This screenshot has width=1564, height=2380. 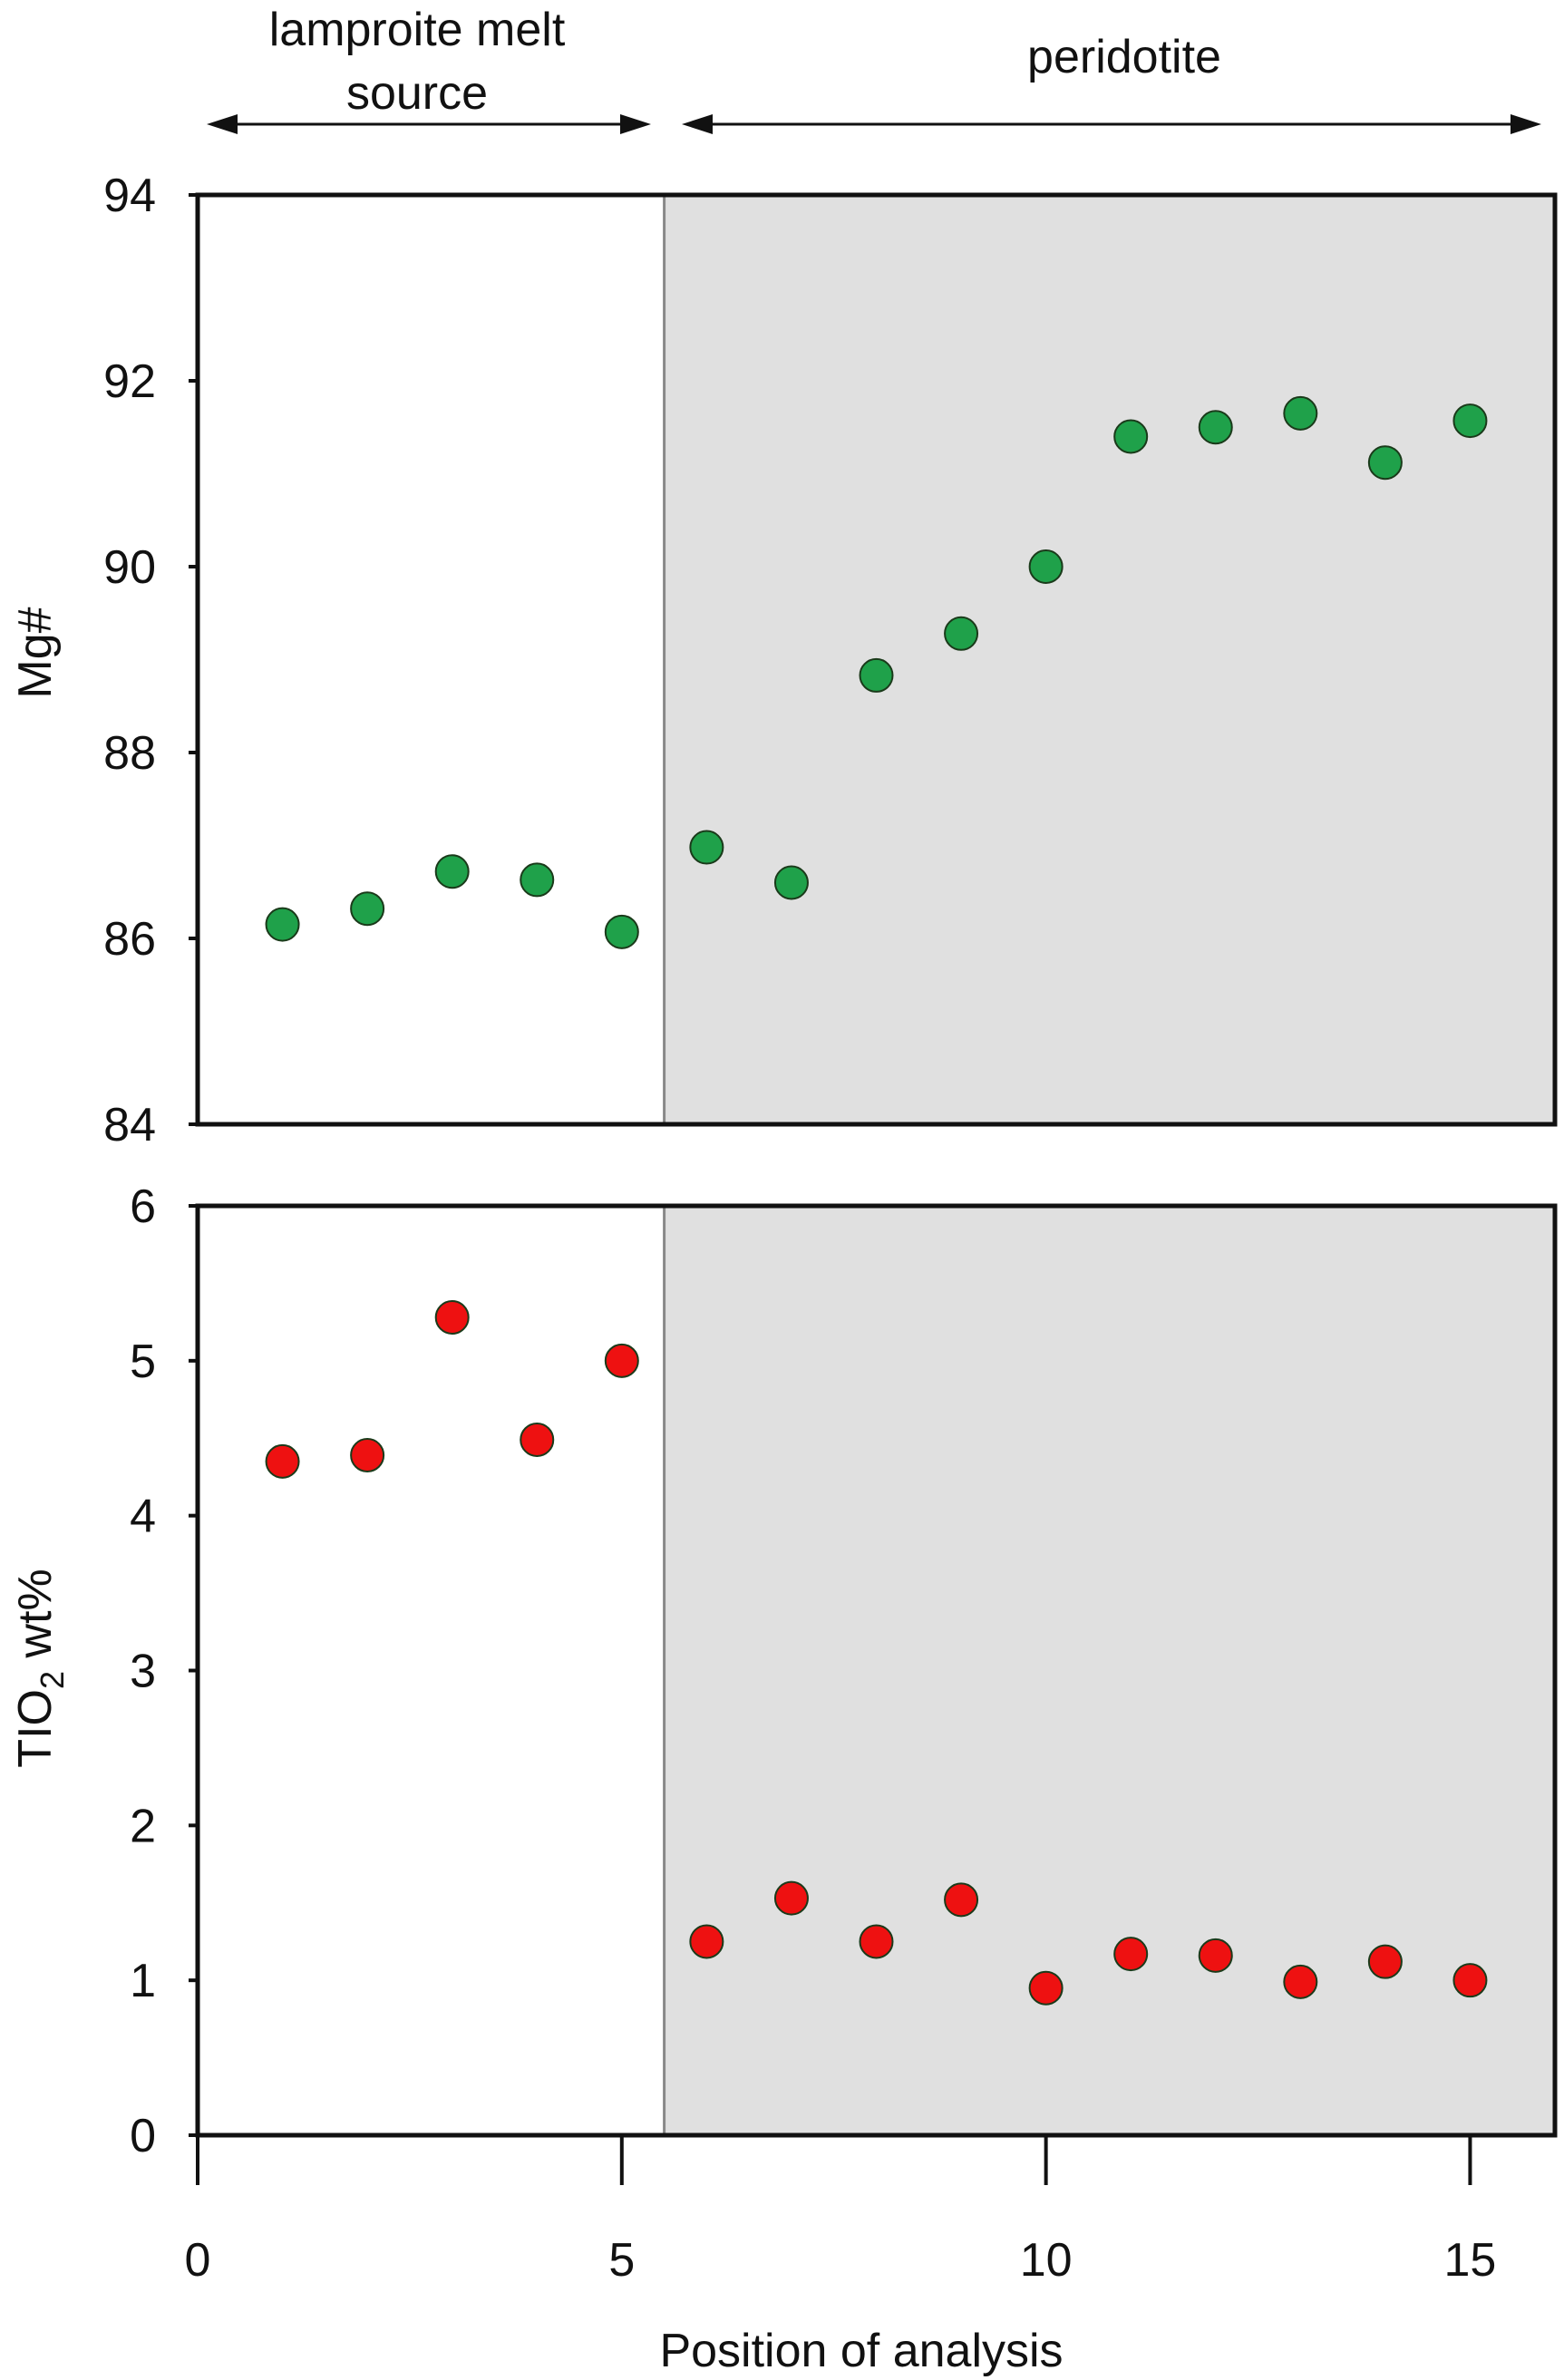 What do you see at coordinates (417, 94) in the screenshot?
I see `region-label-lamproite-line2: source` at bounding box center [417, 94].